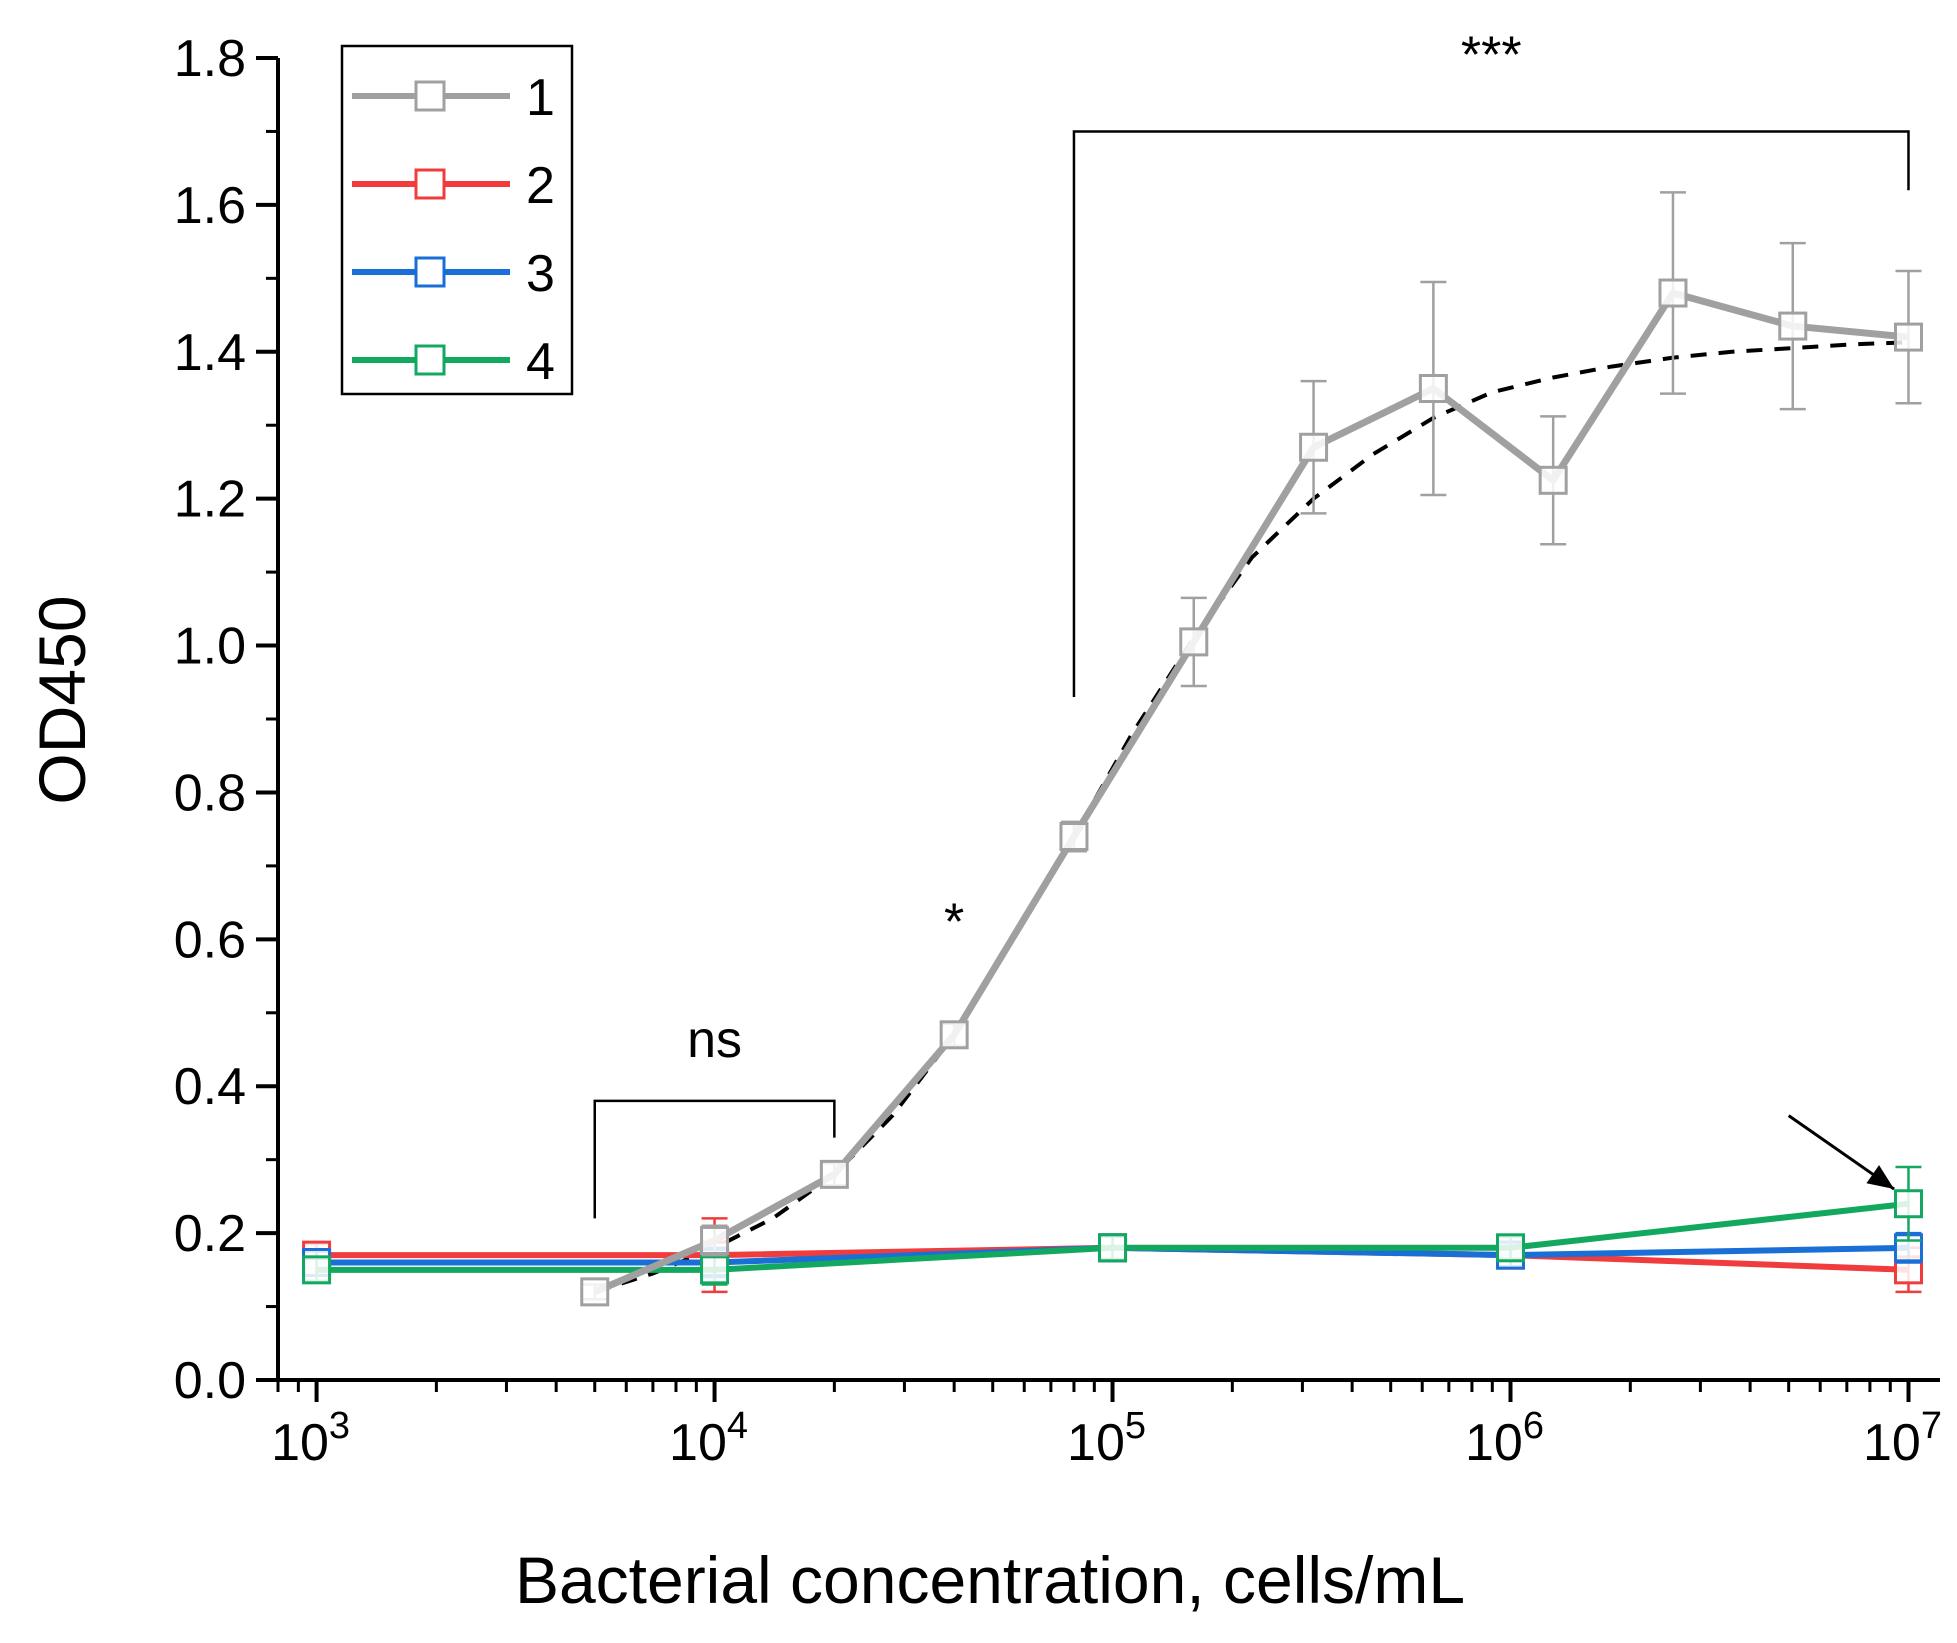 This screenshot has height=1643, width=1957. I want to click on ns-bracket, so click(714, 1159).